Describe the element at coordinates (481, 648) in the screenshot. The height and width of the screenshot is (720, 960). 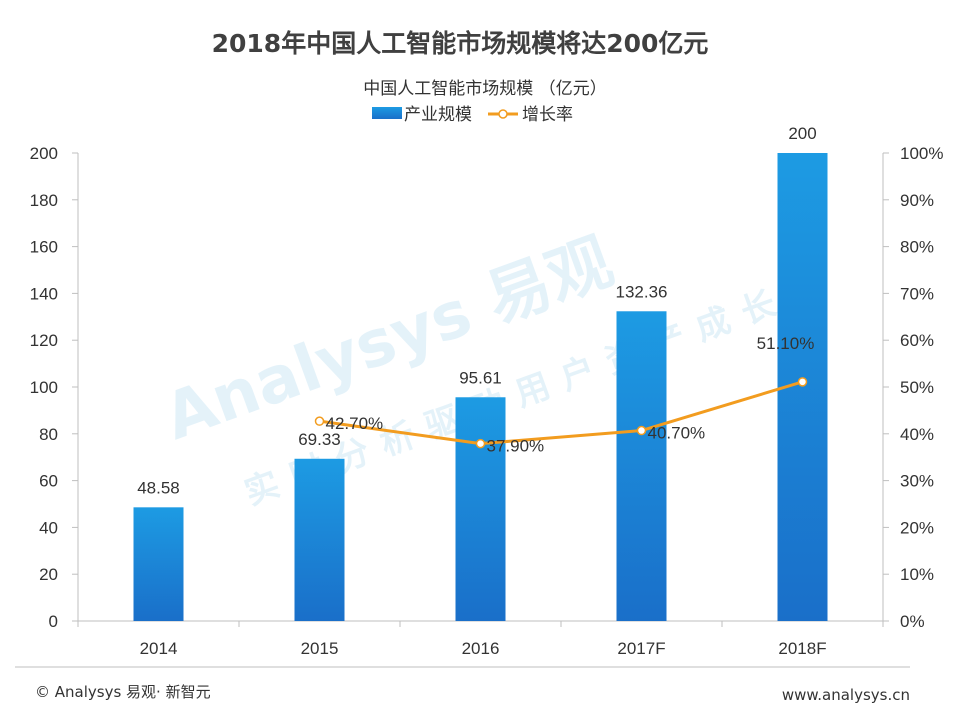
I see `x-category-label: 2016` at that location.